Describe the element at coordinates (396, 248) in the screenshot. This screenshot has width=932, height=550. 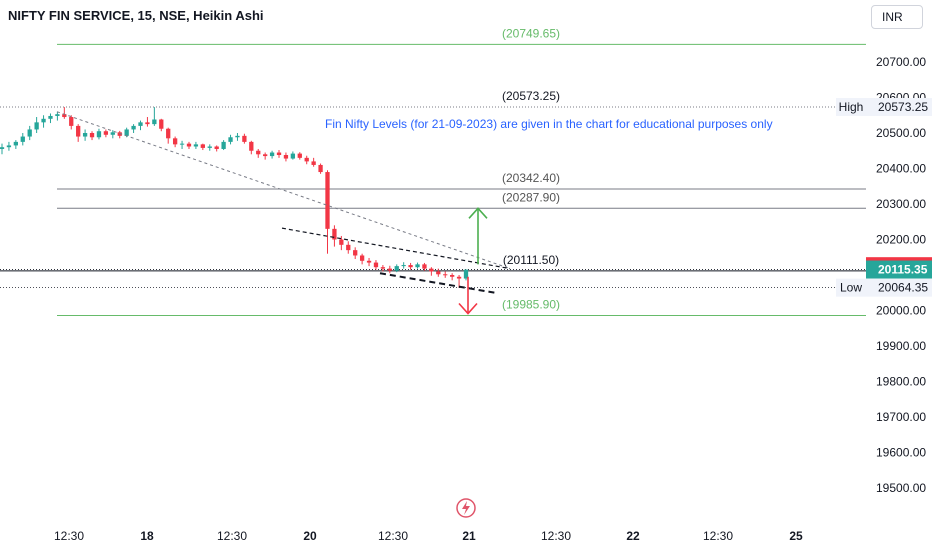
I see `trendline-middle` at that location.